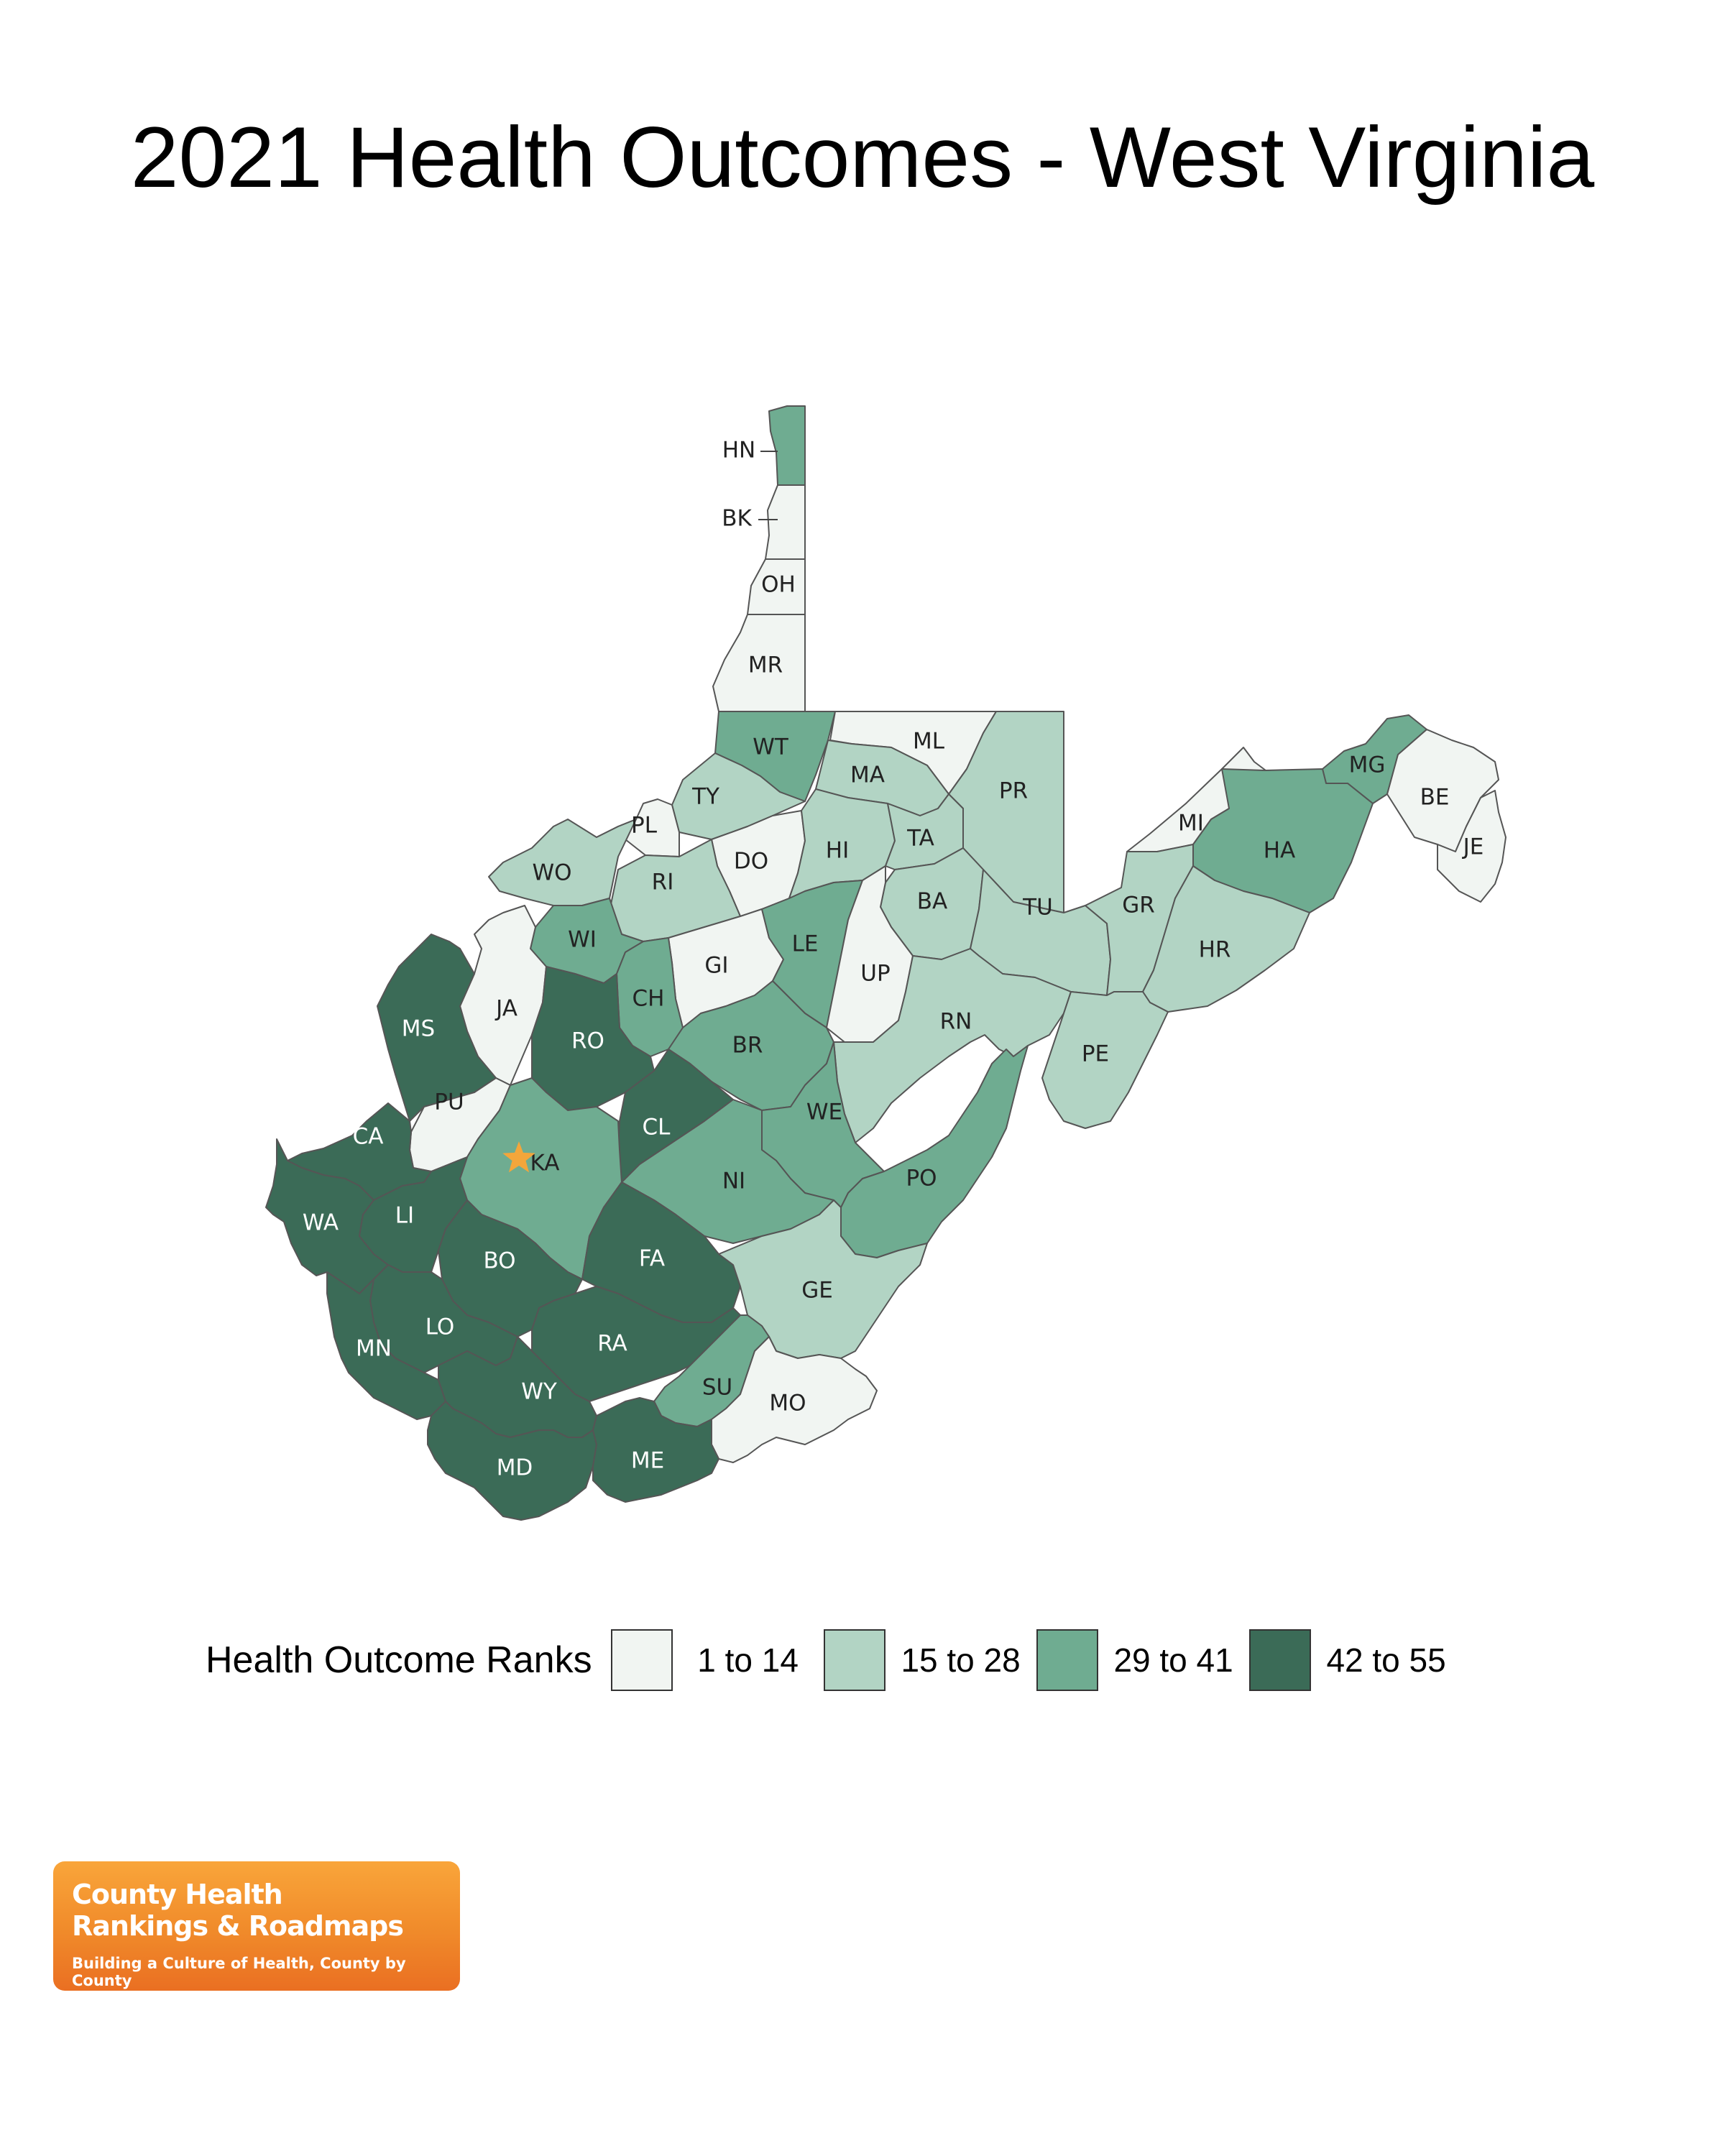 The height and width of the screenshot is (2156, 1725). Describe the element at coordinates (1386, 1660) in the screenshot. I see `legend-label: 42 to 55` at that location.